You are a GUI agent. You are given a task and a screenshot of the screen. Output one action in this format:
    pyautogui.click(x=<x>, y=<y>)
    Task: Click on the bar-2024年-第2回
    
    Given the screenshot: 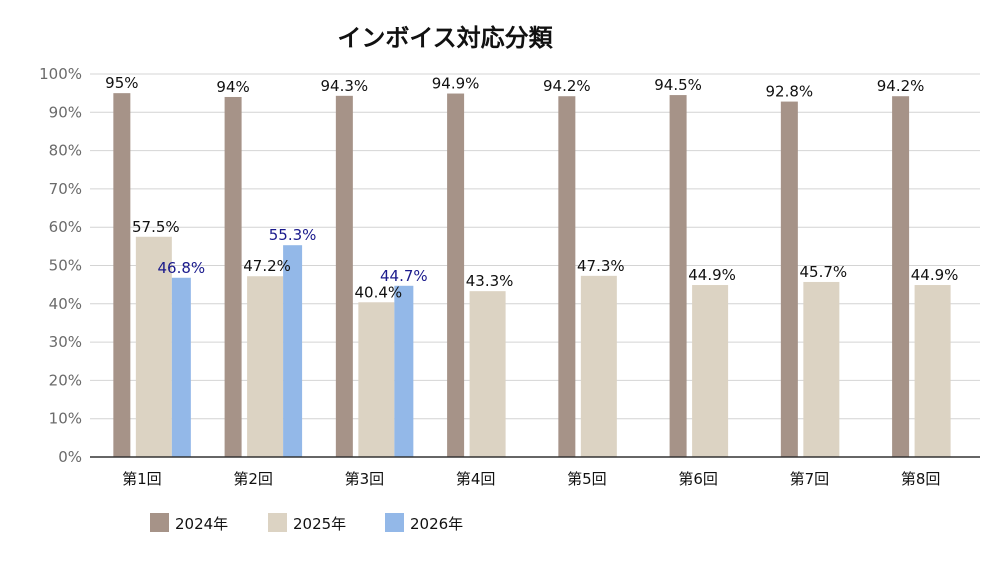 What is the action you would take?
    pyautogui.click(x=233, y=276)
    